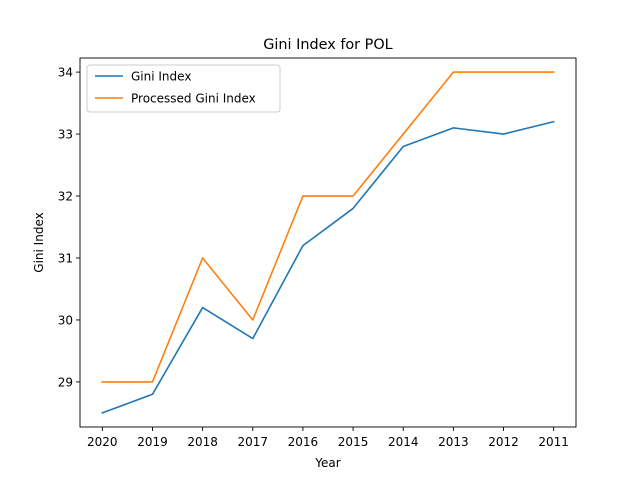 The image size is (640, 480). Describe the element at coordinates (65, 73) in the screenshot. I see `y-tick-label: 34` at that location.